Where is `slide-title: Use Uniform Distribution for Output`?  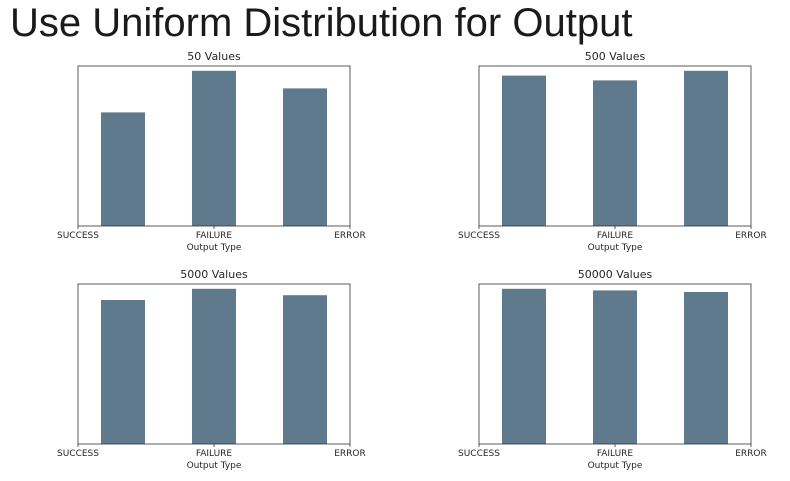
slide-title: Use Uniform Distribution for Output is located at coordinates (321, 23).